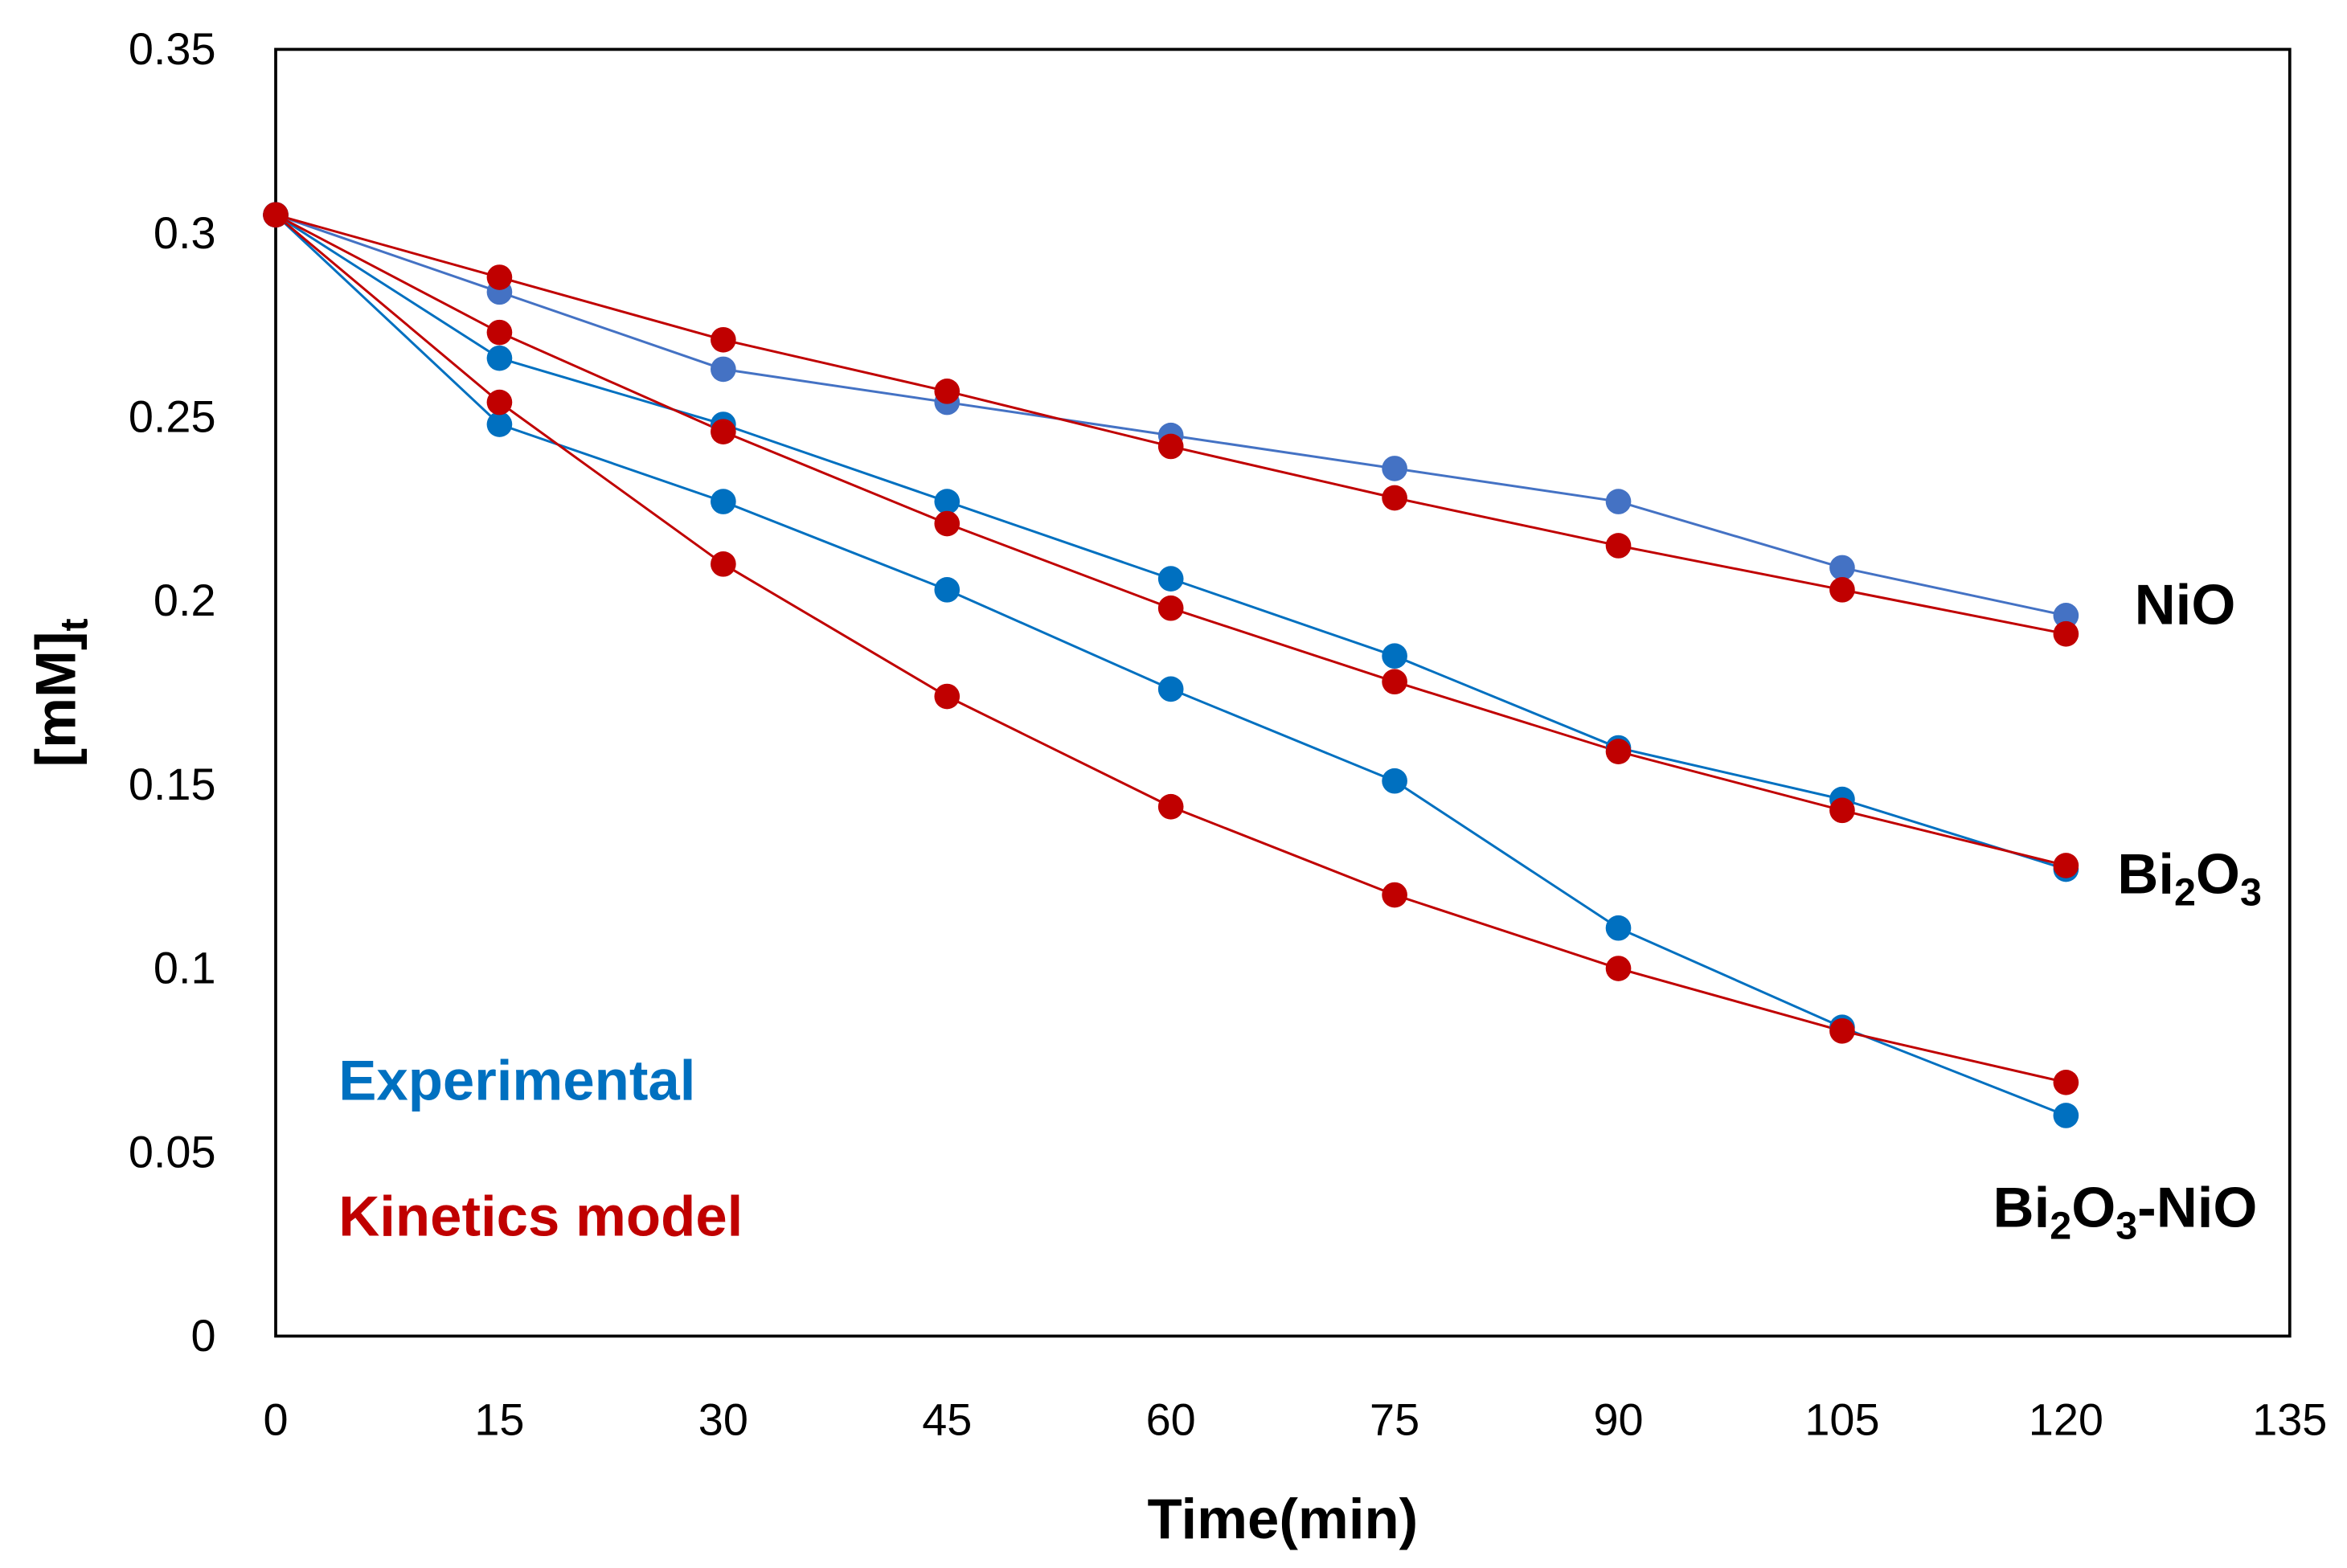  What do you see at coordinates (2289, 1419) in the screenshot?
I see `x-tick-label: 135` at bounding box center [2289, 1419].